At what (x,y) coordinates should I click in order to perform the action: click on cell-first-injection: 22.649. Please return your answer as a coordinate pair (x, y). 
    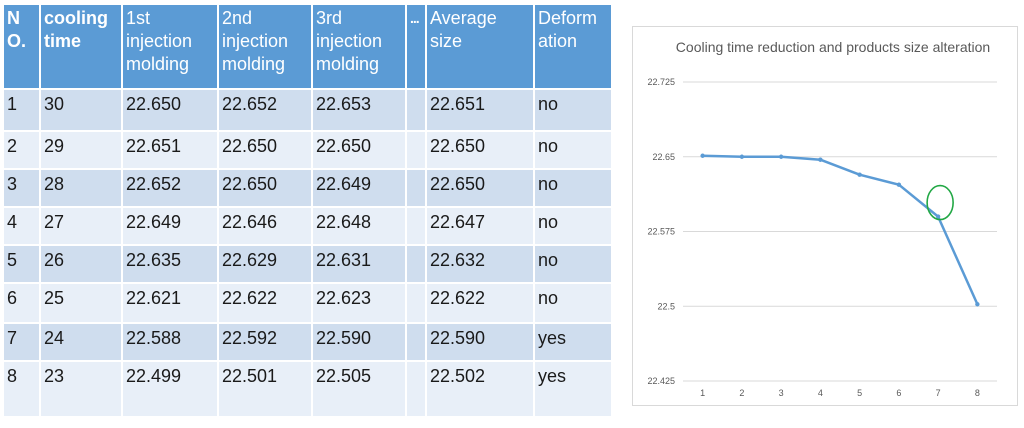
    Looking at the image, I should click on (170, 226).